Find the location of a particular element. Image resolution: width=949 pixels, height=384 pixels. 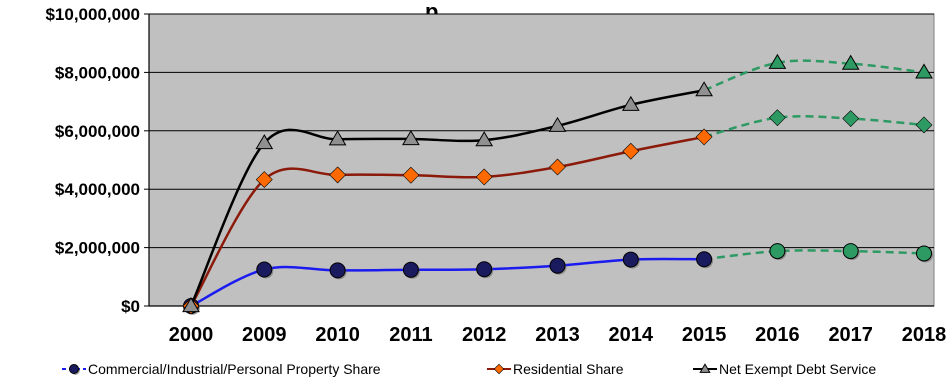

x-tick-label: 2009 is located at coordinates (264, 335).